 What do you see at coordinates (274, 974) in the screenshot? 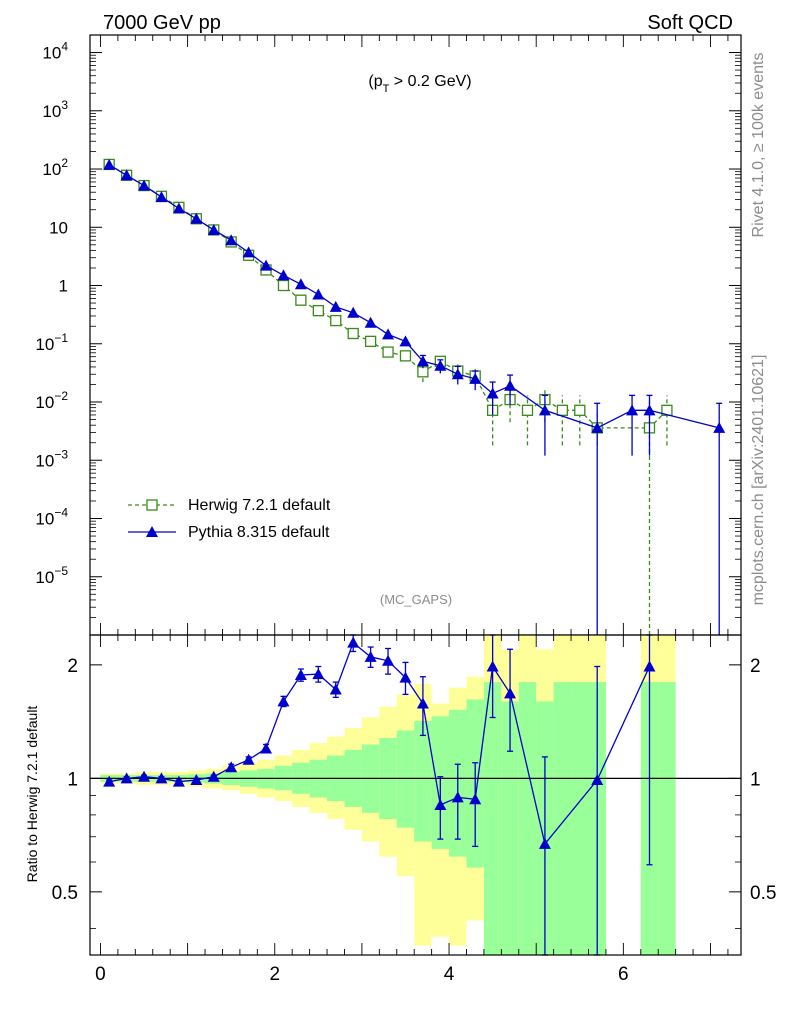
I see `x-tick-label: 2` at bounding box center [274, 974].